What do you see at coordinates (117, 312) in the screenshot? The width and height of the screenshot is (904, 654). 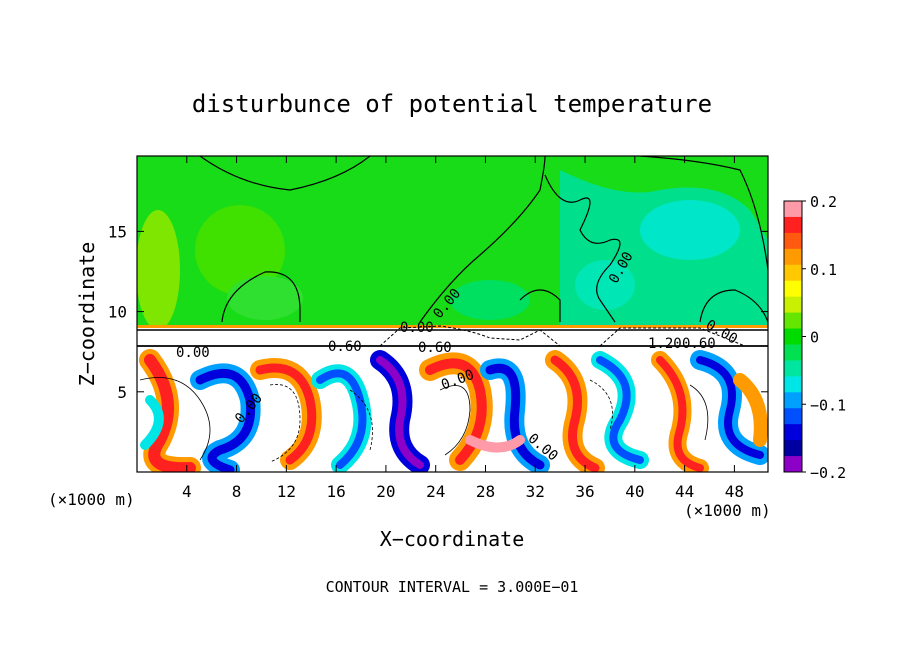 I see `y-tick-label: 10` at bounding box center [117, 312].